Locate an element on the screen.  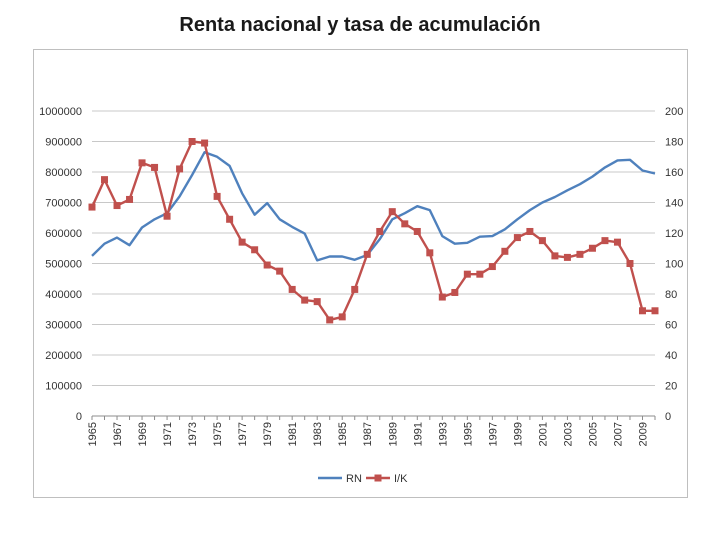
y-right-tick-label: 40 is located at coordinates (671, 356).